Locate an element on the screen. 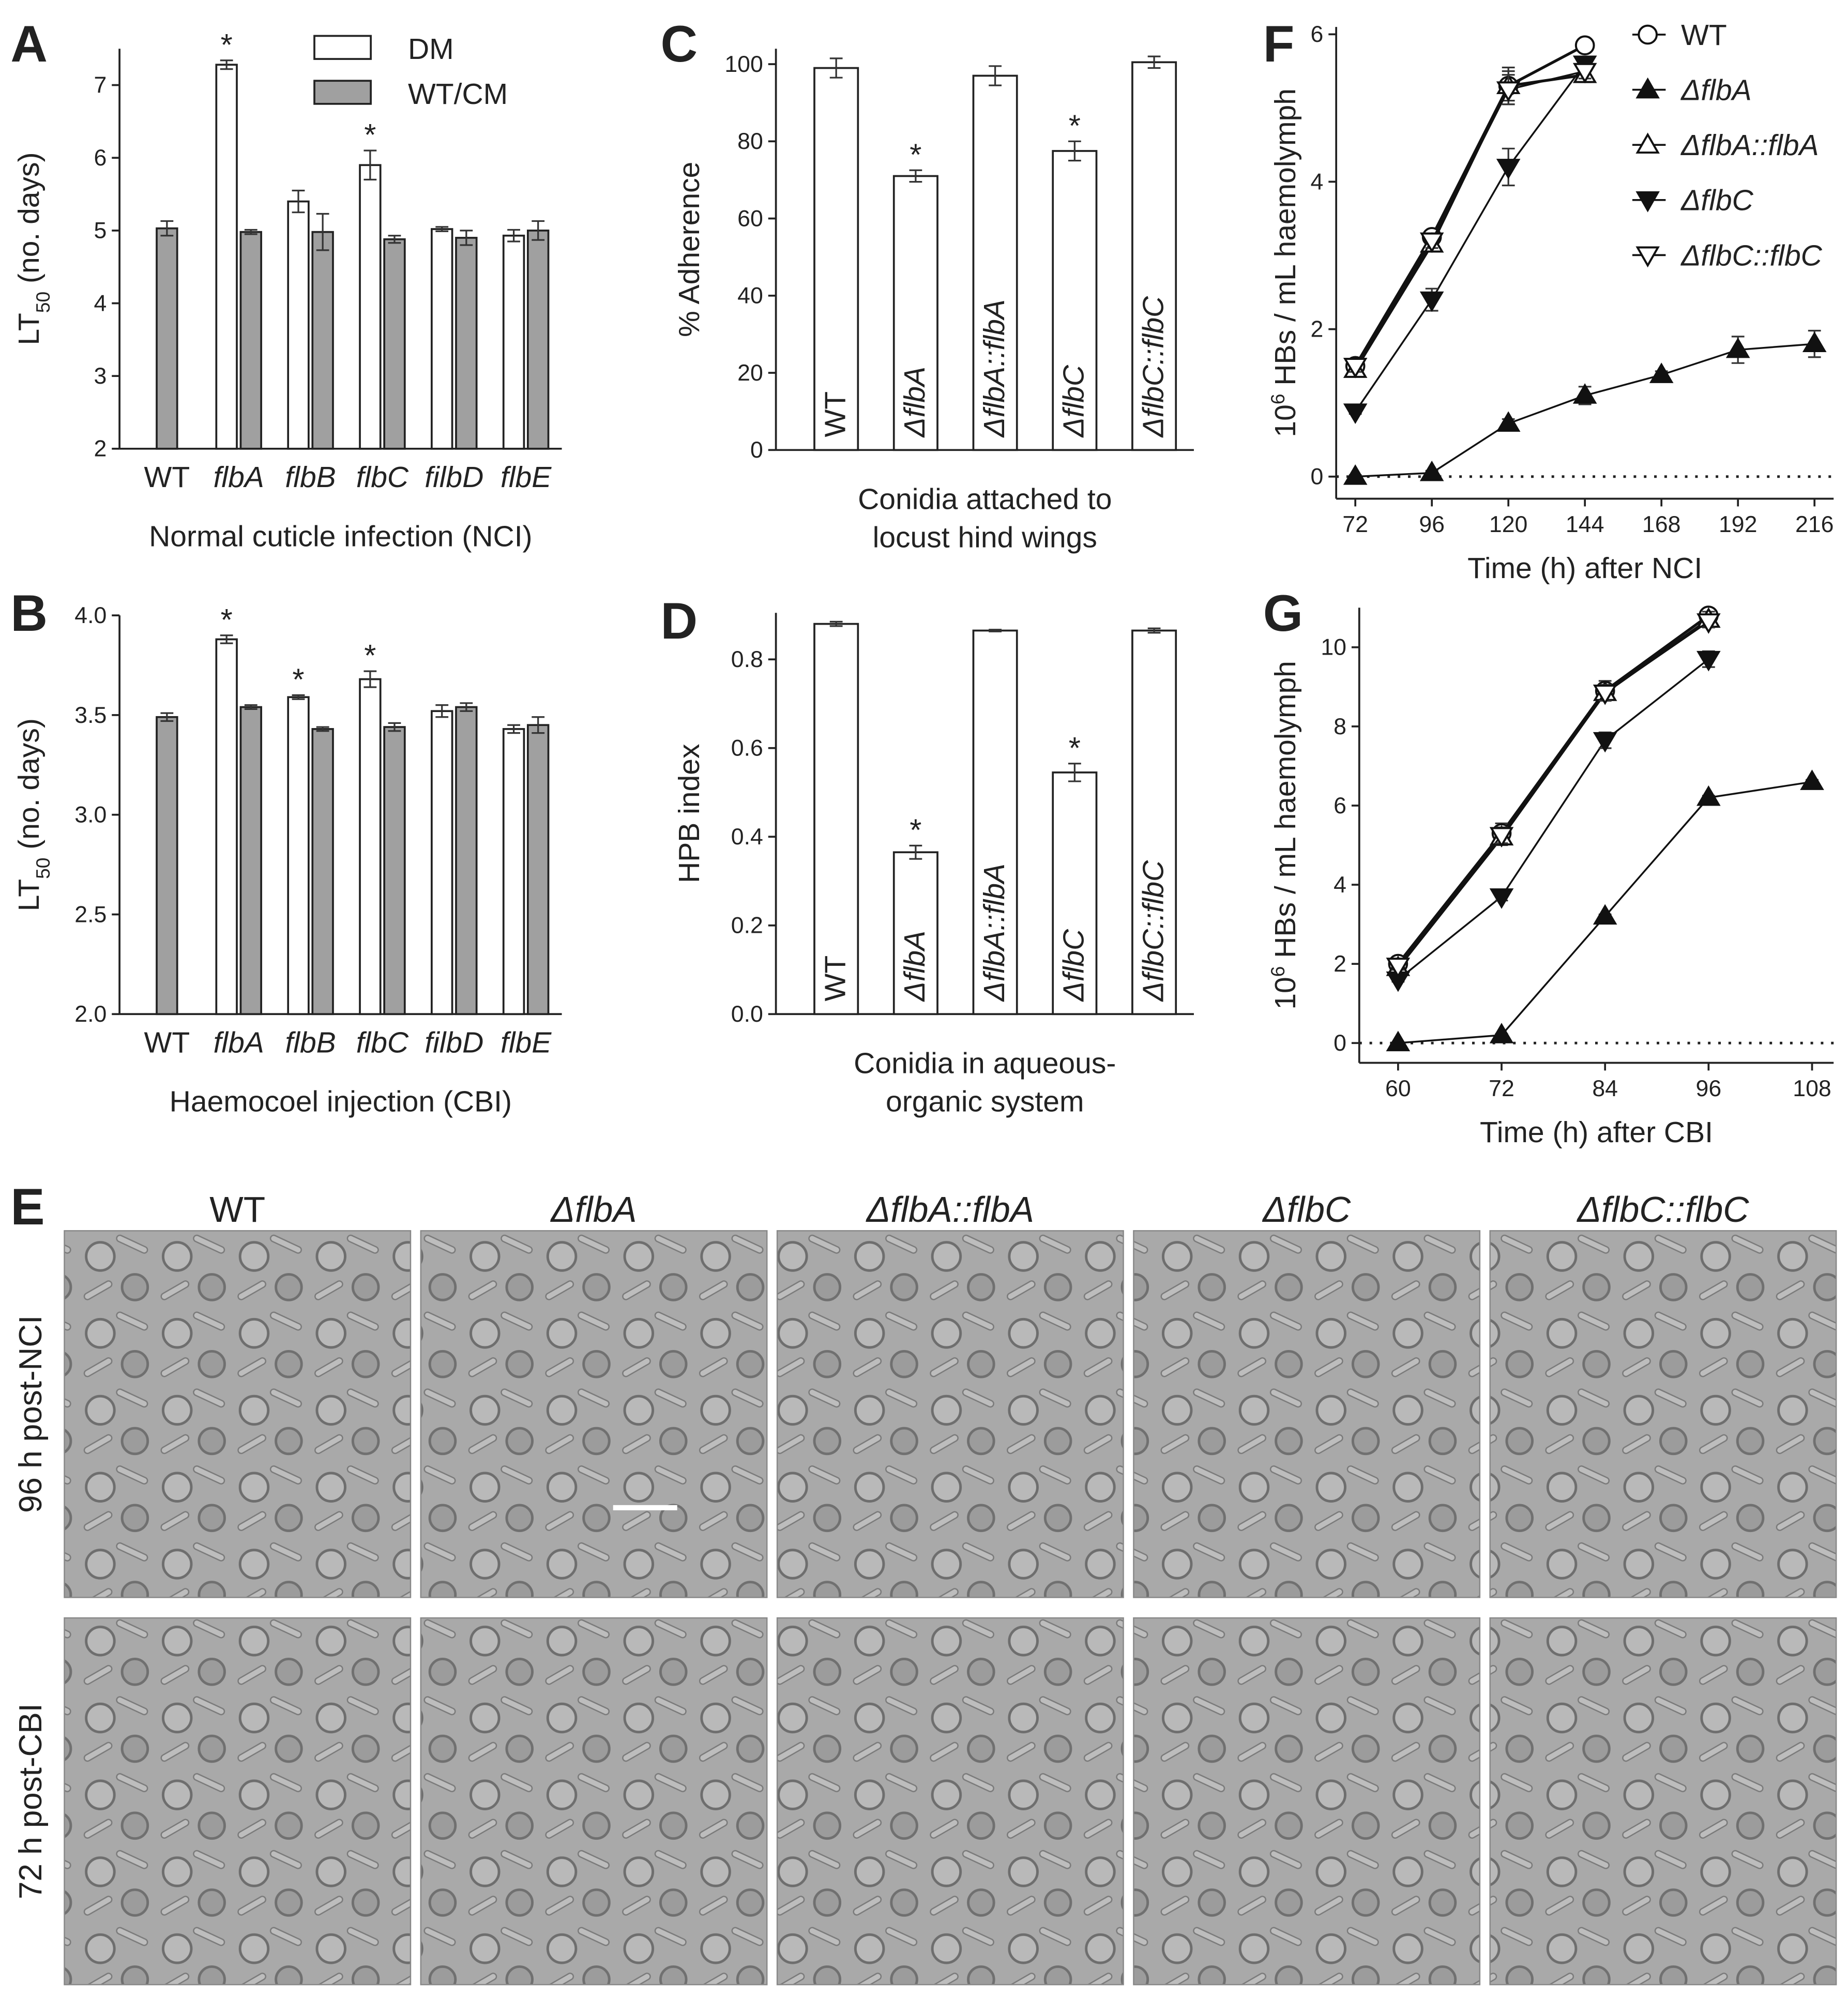  y-axis-label-sub: 50 is located at coordinates (43, 868).